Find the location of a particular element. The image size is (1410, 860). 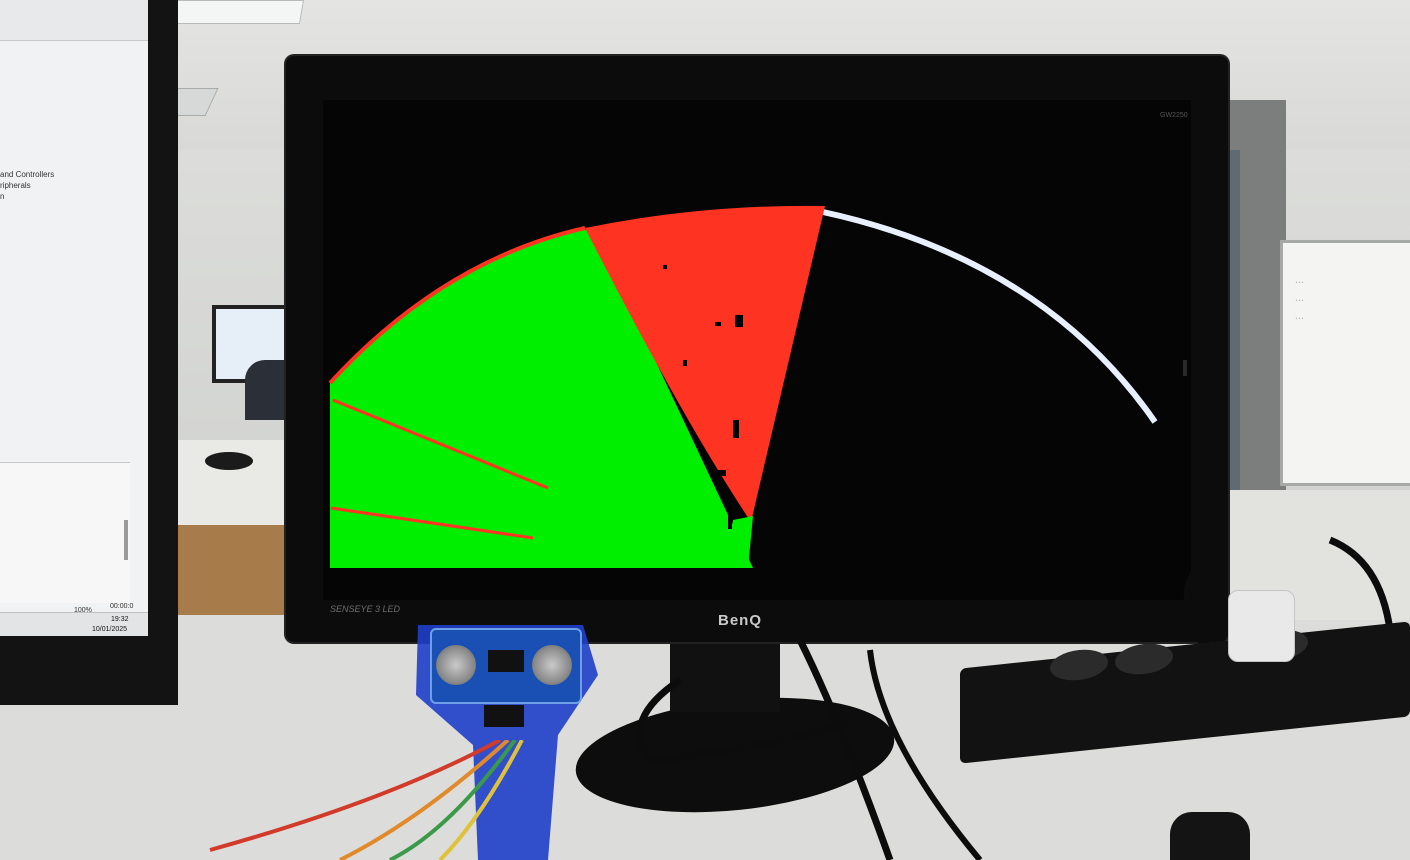

left-screen-panel is located at coordinates (65, 532).